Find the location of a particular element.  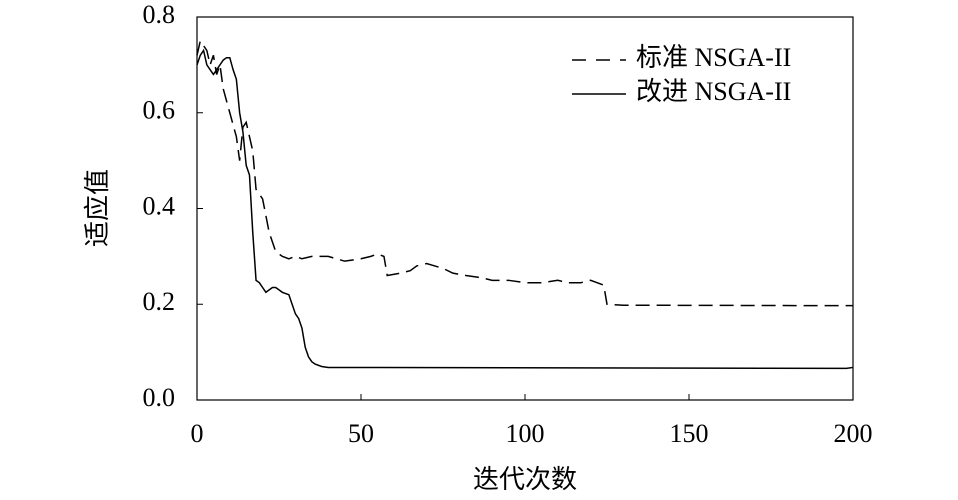

y-tick-label: 0.2 is located at coordinates (159, 301).